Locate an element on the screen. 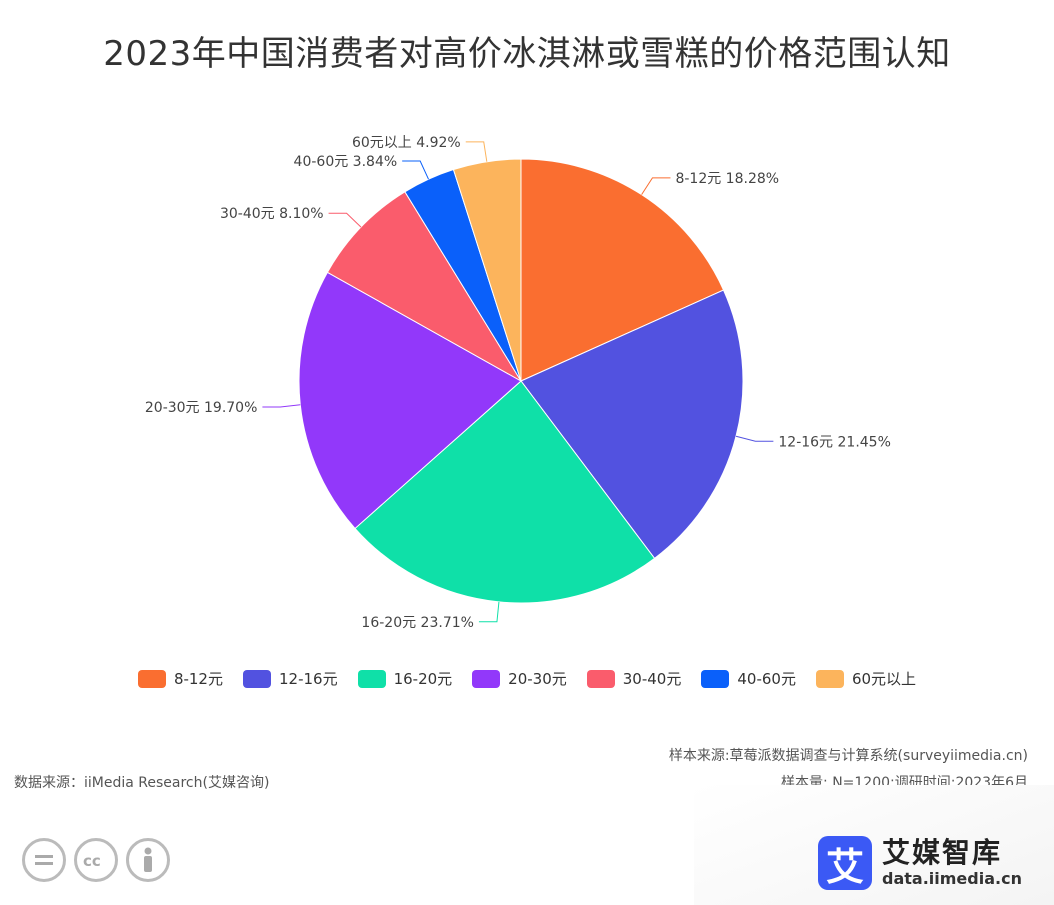 The image size is (1054, 905). brand-background is located at coordinates (874, 845).